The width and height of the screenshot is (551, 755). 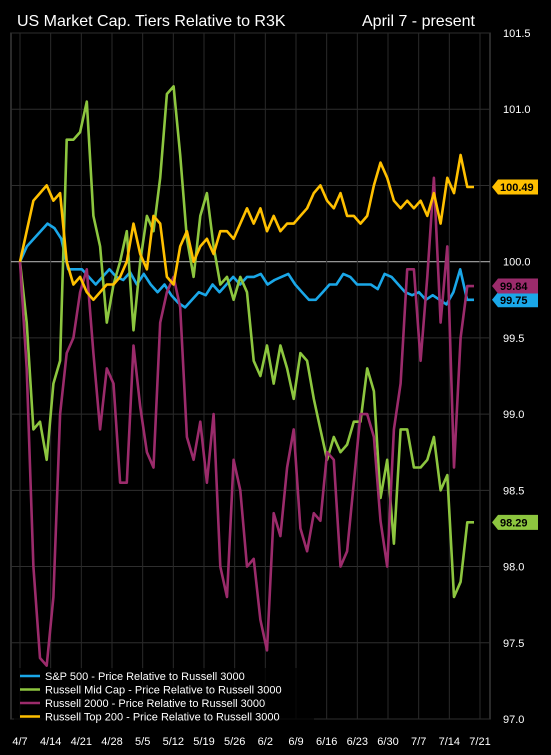 I want to click on y-tick-label: 100.0, so click(x=517, y=263).